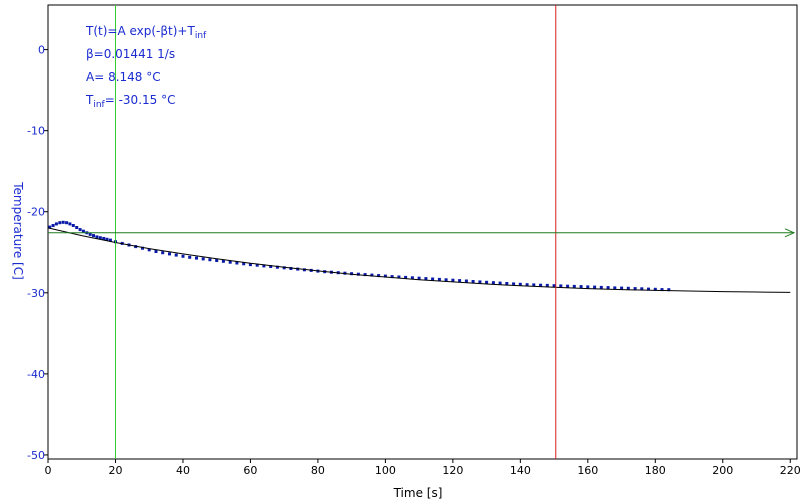 The width and height of the screenshot is (800, 504). Describe the element at coordinates (36, 374) in the screenshot. I see `y-tick-label: -40` at that location.